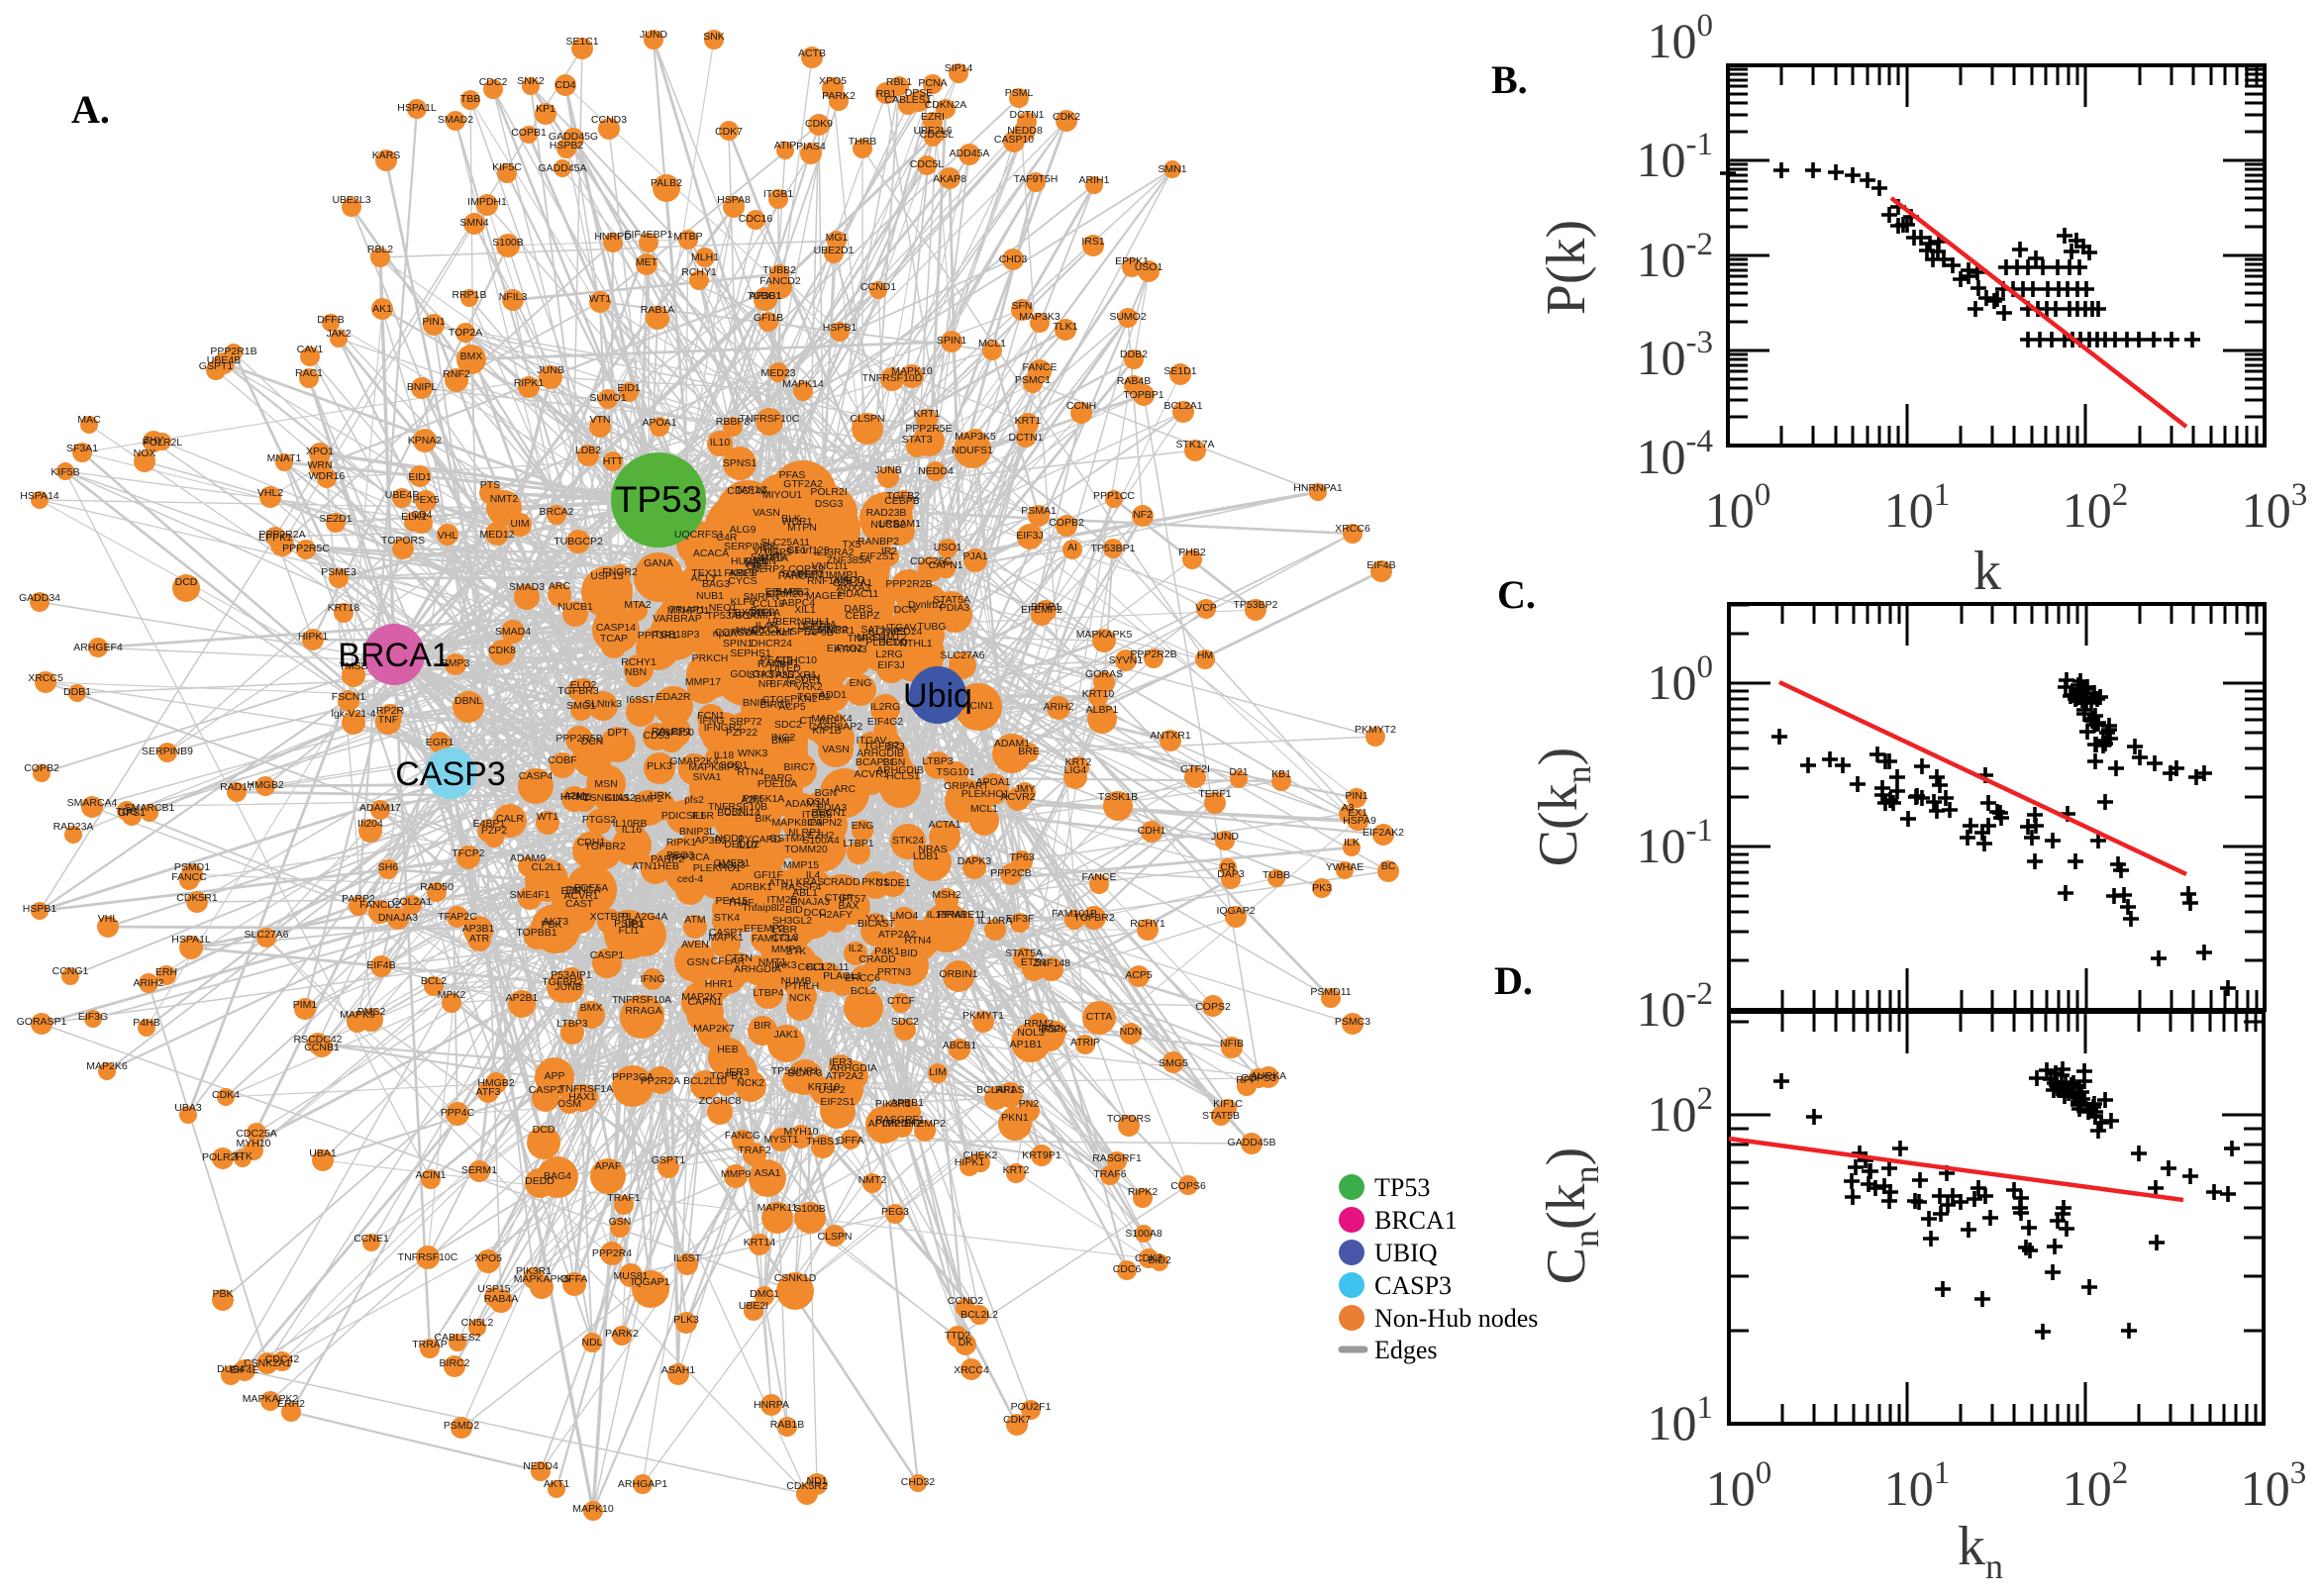 This screenshot has width=2323, height=1596. What do you see at coordinates (711, 716) in the screenshot?
I see `svg-text: FCN1` at bounding box center [711, 716].